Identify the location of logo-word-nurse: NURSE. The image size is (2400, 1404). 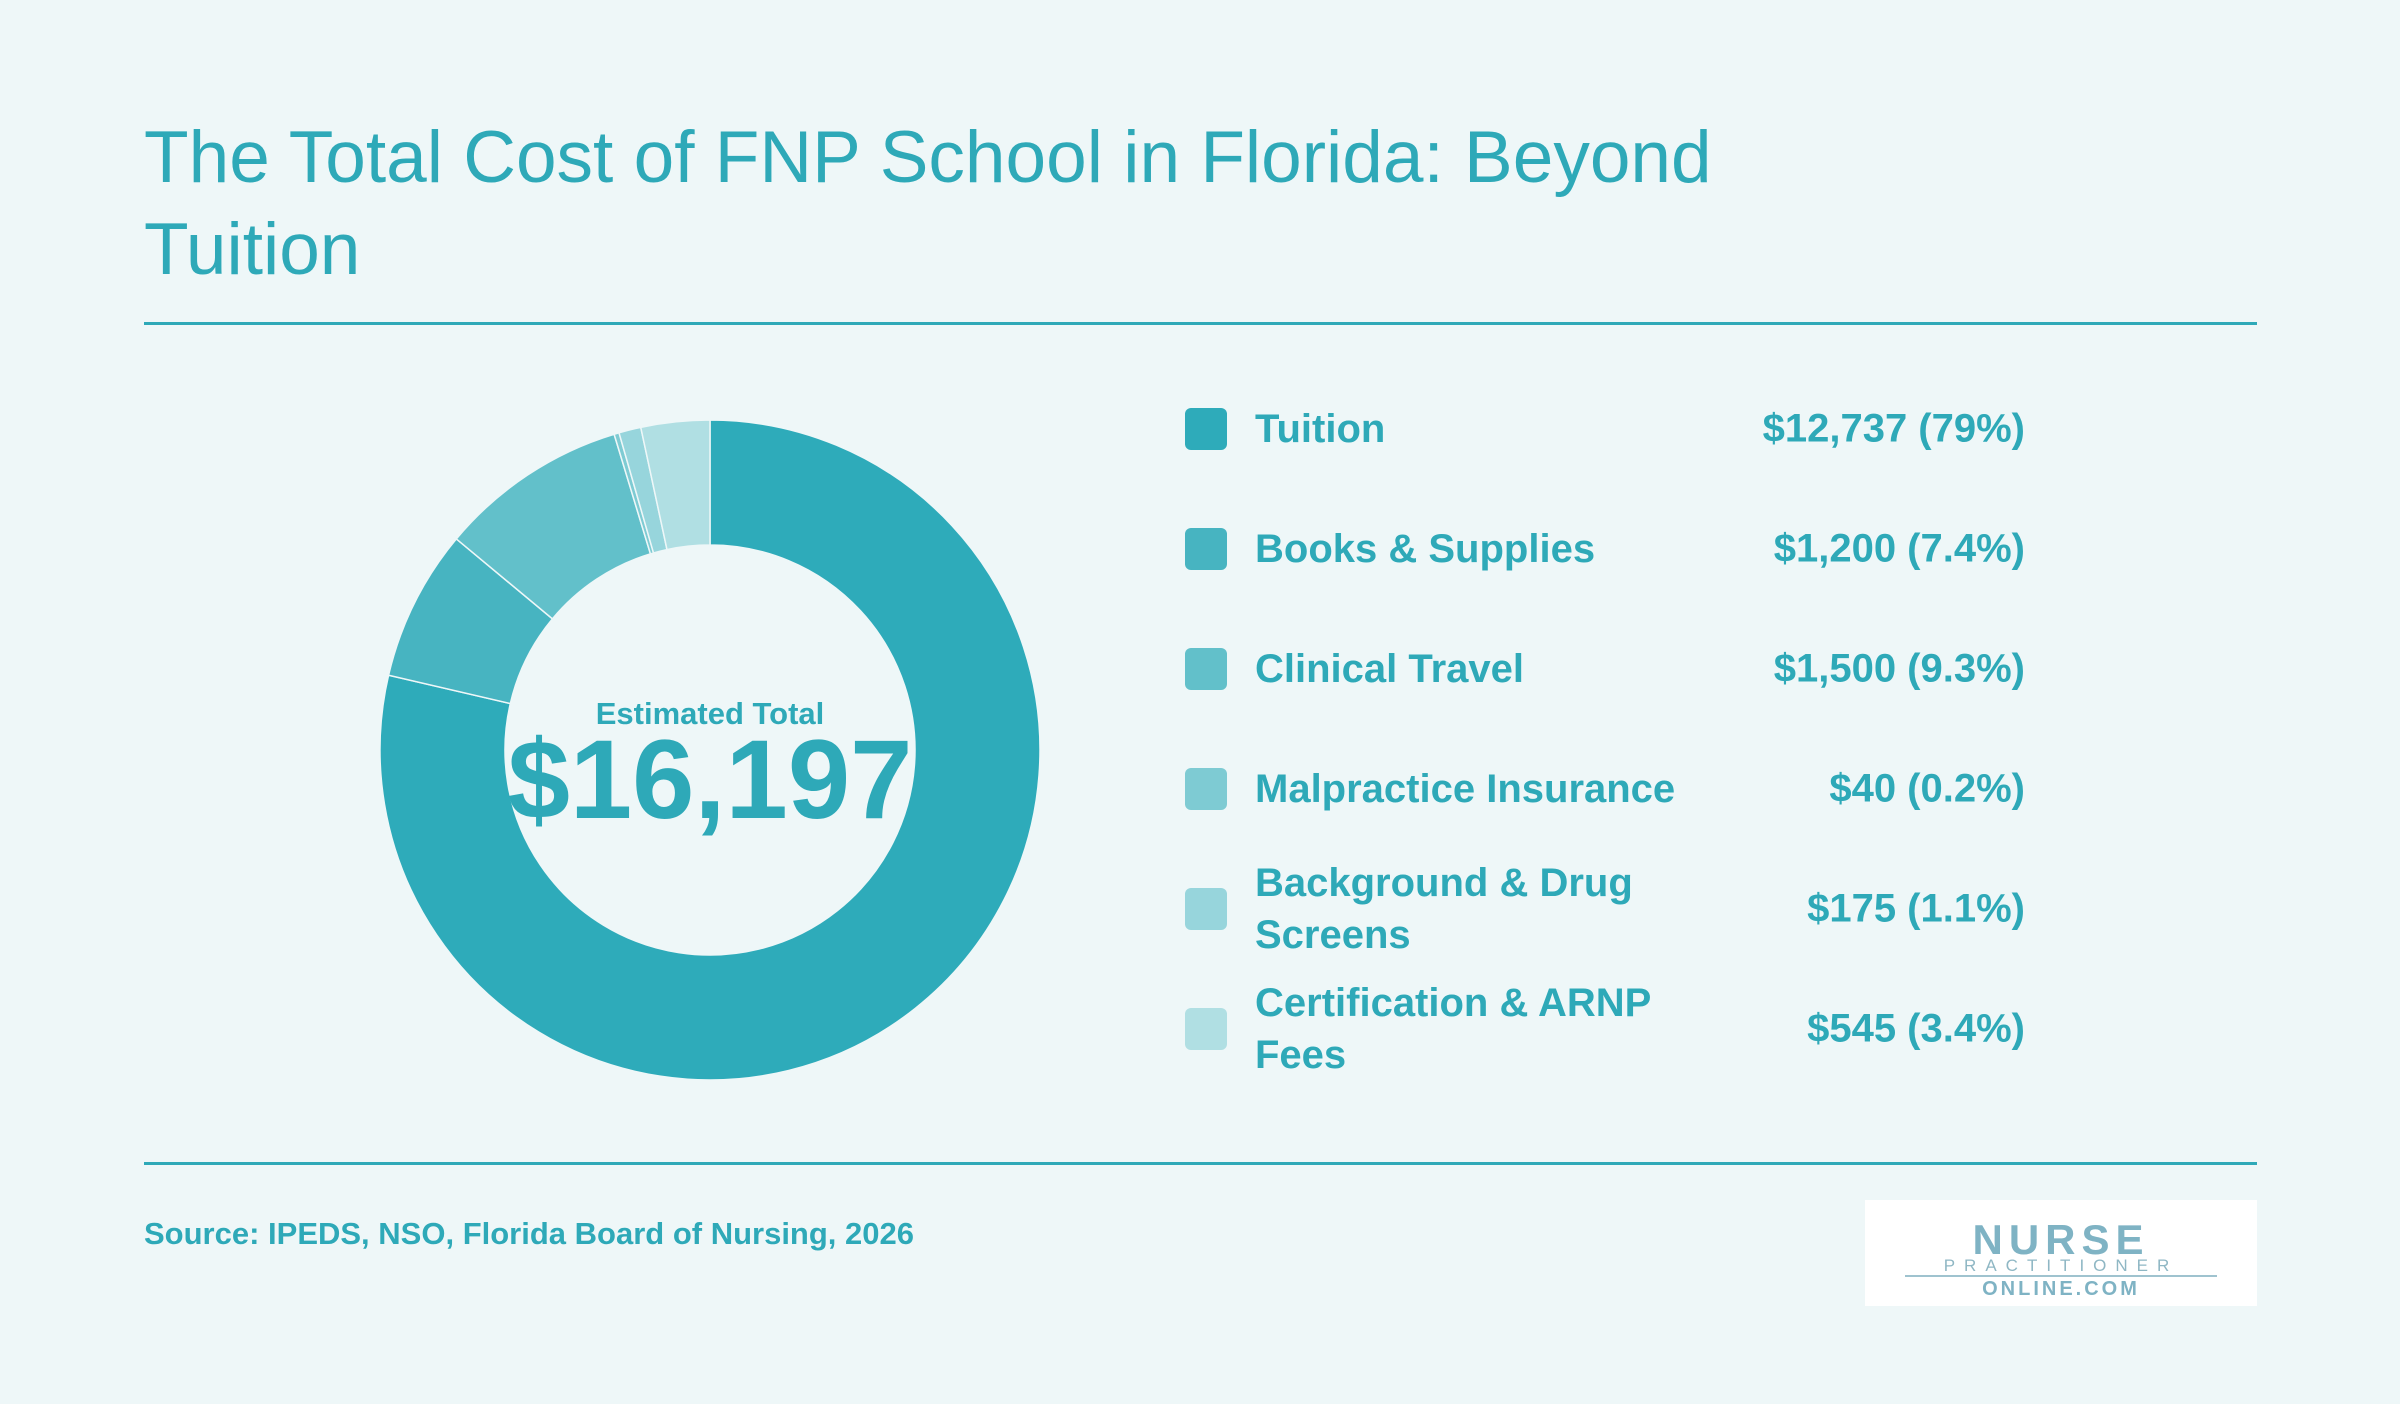
(2061, 1239).